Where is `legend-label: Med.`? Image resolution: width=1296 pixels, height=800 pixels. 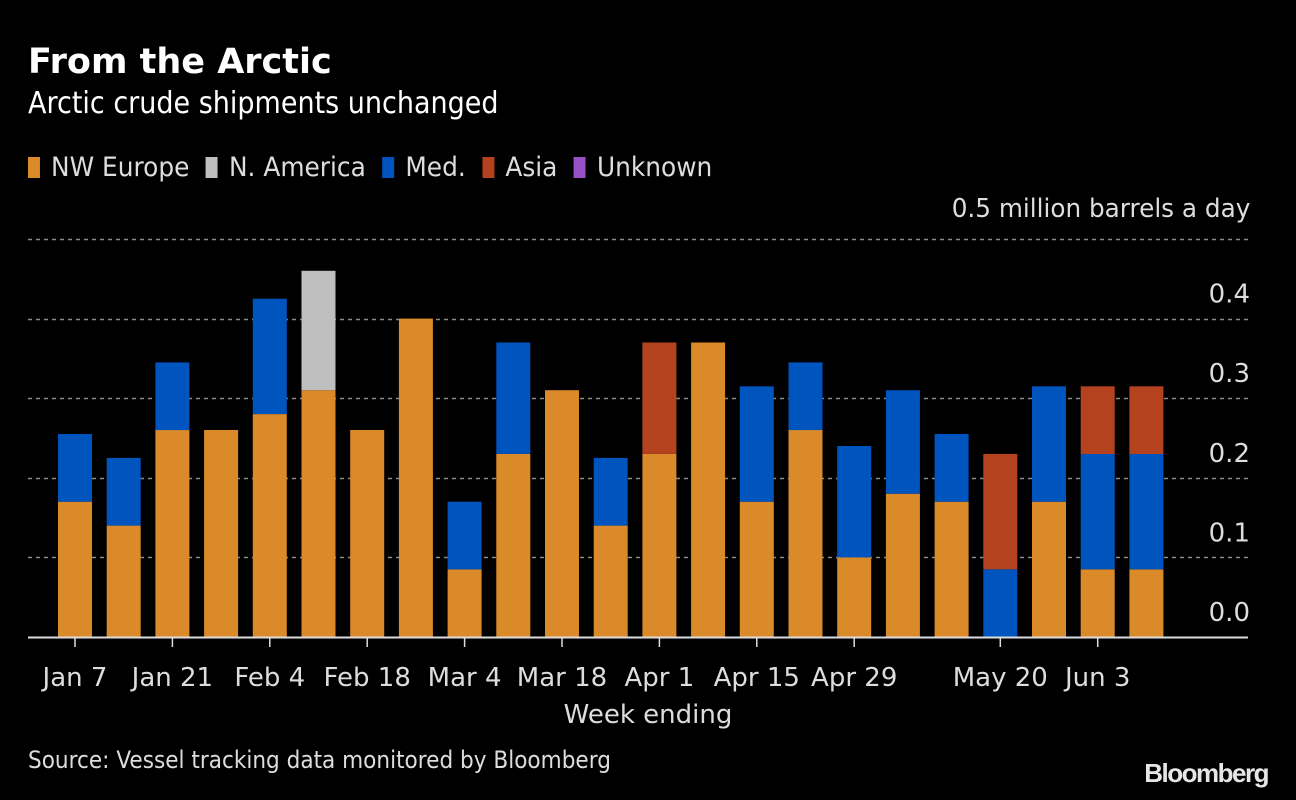 legend-label: Med. is located at coordinates (435, 167).